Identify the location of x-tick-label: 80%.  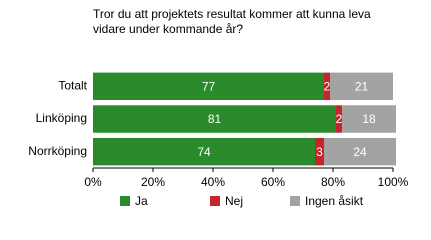
(333, 182).